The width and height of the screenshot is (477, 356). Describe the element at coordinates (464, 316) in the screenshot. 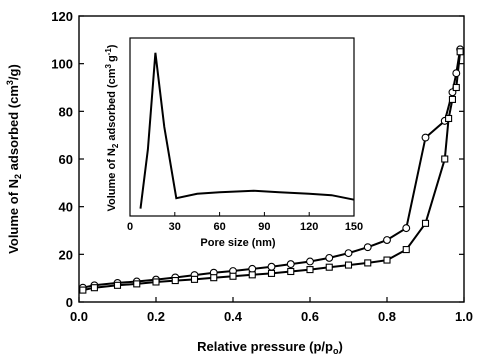

I see `x-tick-label: 1.0` at that location.